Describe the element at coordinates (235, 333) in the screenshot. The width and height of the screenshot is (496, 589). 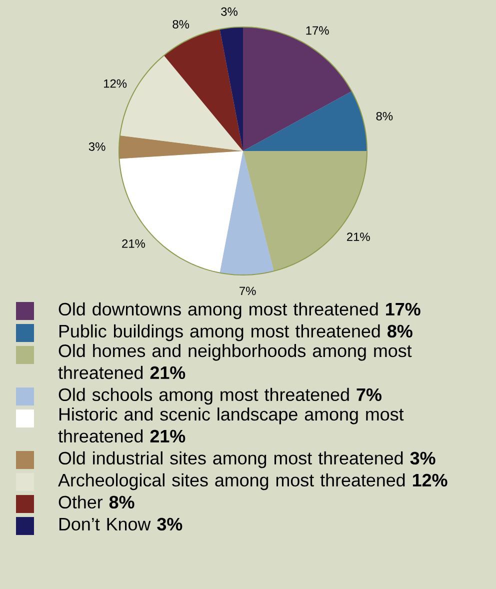
I see `legend-label: Public buildings among most threatened 8%` at that location.